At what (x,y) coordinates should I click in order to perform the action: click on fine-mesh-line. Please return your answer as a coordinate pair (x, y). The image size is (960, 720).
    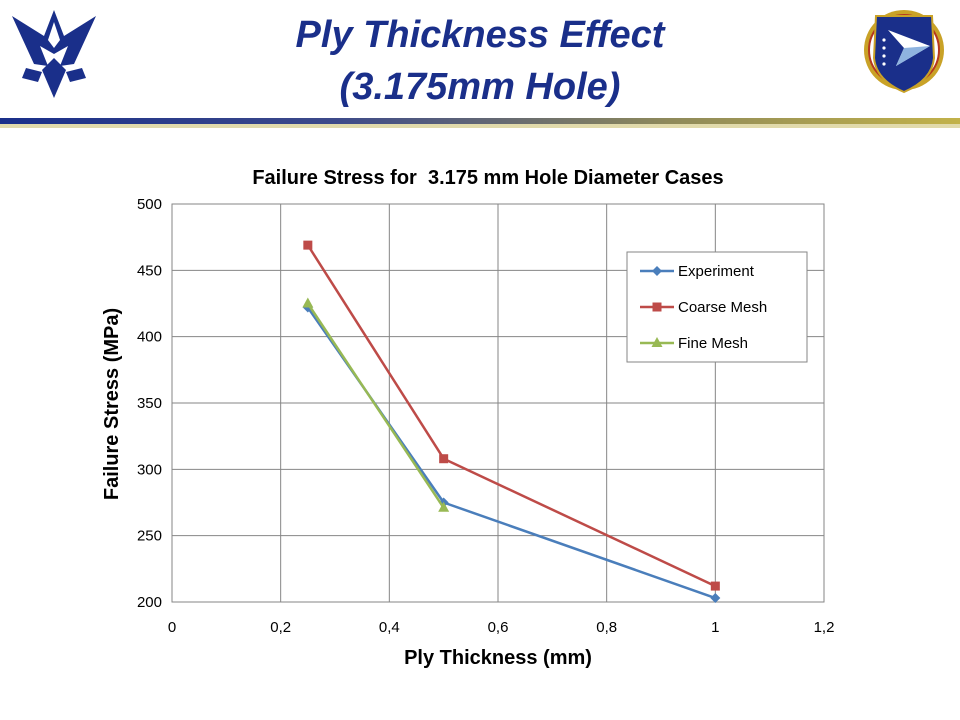
    Looking at the image, I should click on (375, 405).